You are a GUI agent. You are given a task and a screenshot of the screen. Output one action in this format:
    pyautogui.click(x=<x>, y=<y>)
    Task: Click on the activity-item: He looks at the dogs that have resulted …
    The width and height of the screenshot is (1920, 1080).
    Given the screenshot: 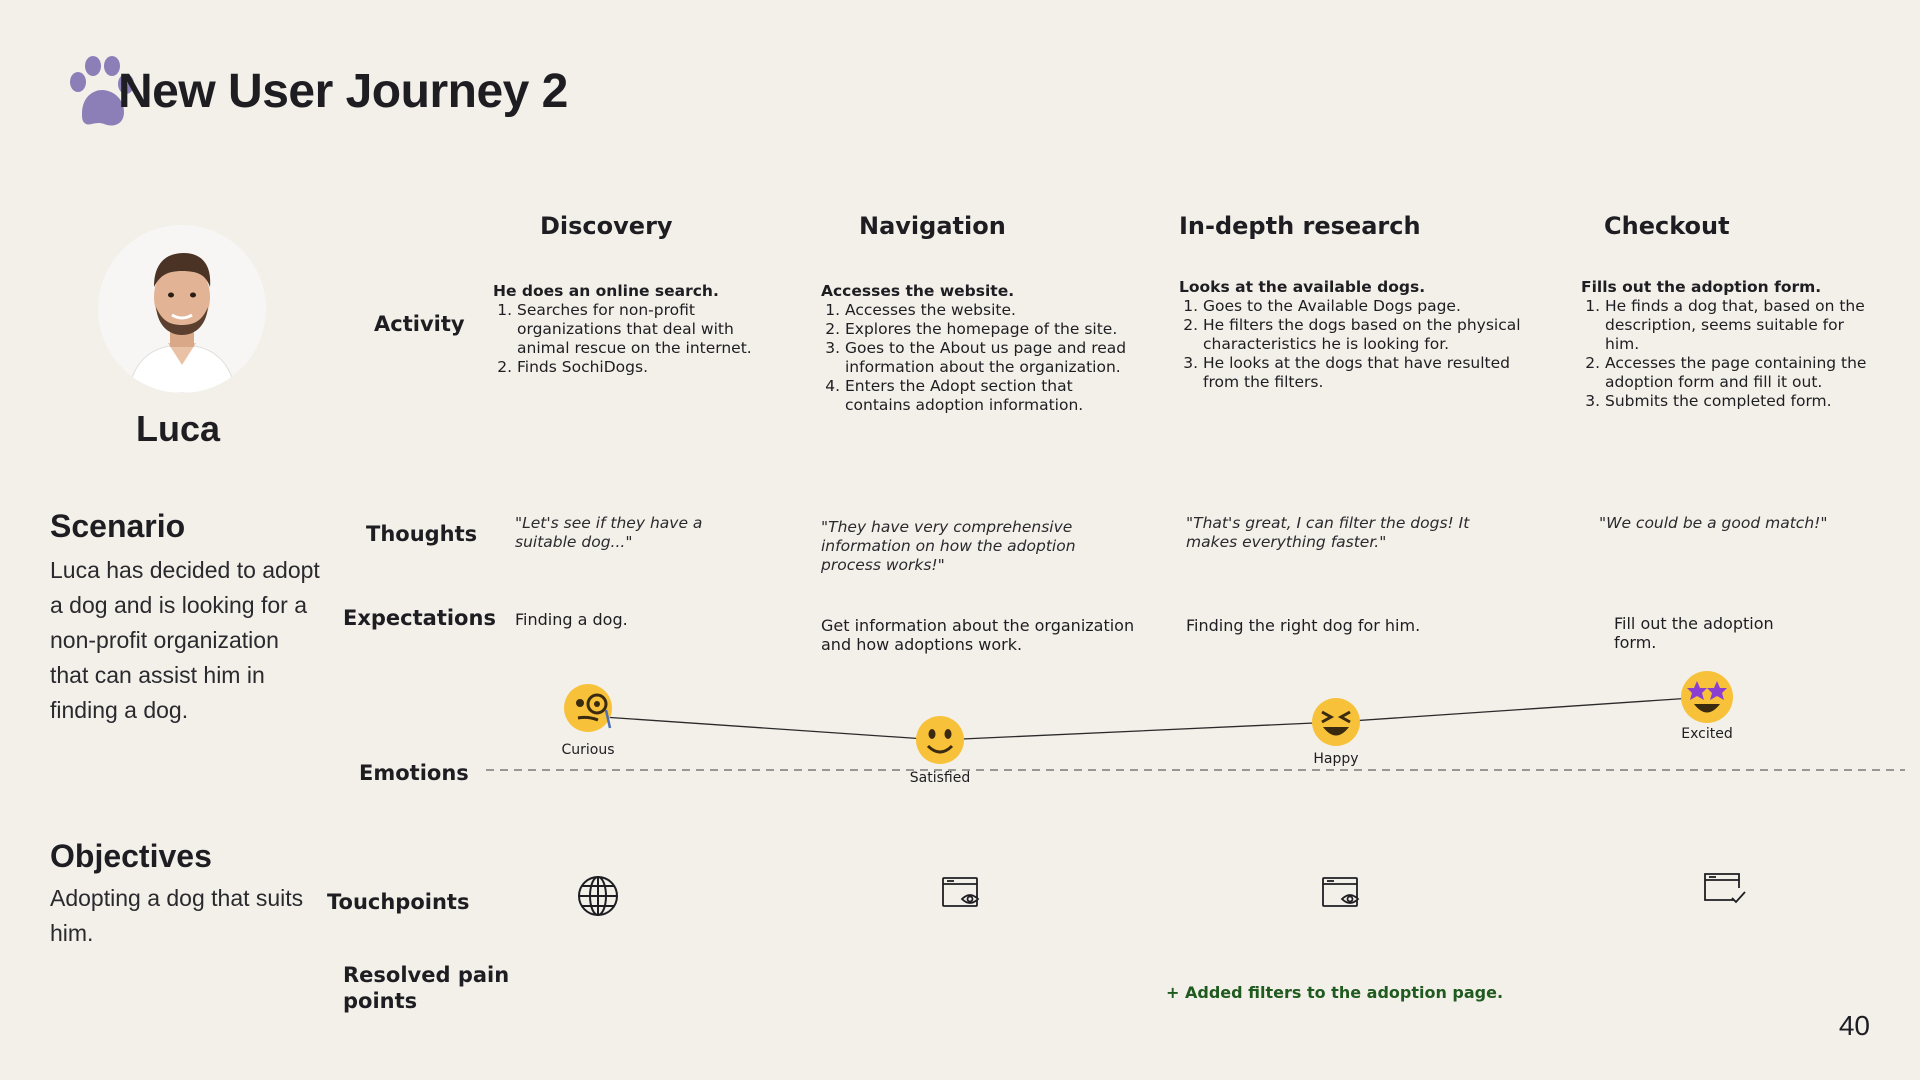 What is the action you would take?
    pyautogui.click(x=1371, y=373)
    